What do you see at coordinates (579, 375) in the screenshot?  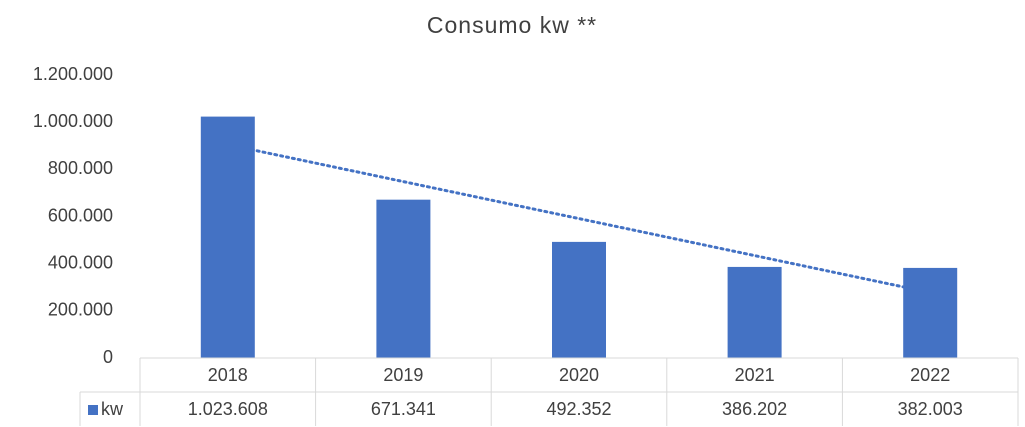 I see `x-tick-label: 2020` at bounding box center [579, 375].